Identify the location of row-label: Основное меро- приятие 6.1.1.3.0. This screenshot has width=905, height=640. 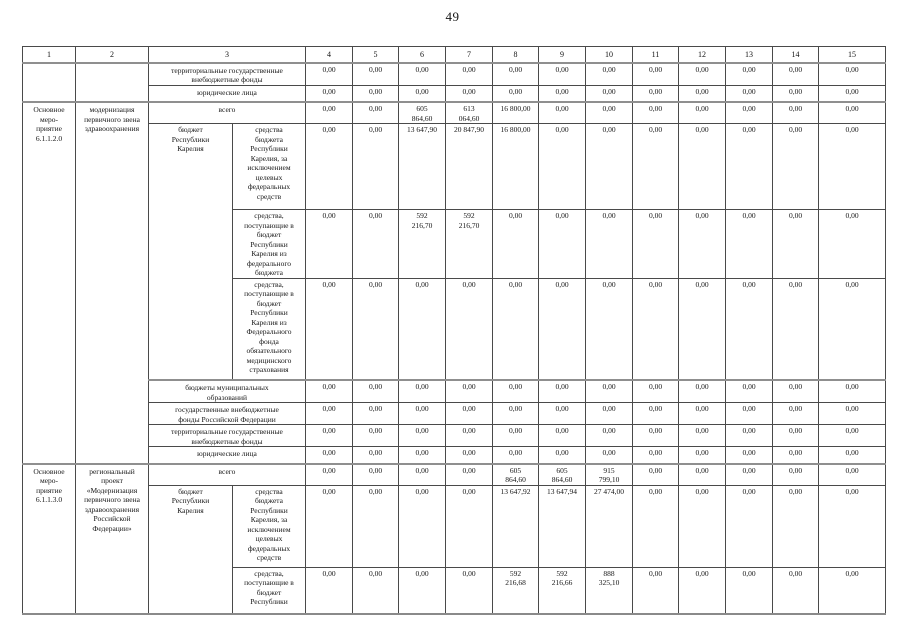
(49, 538).